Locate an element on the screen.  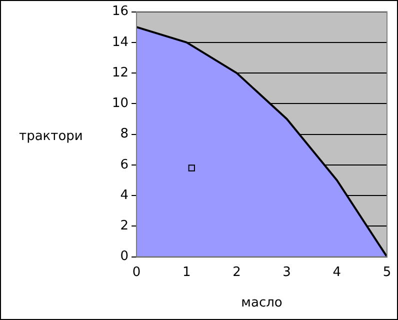
y-tick-label: 8 is located at coordinates (124, 134).